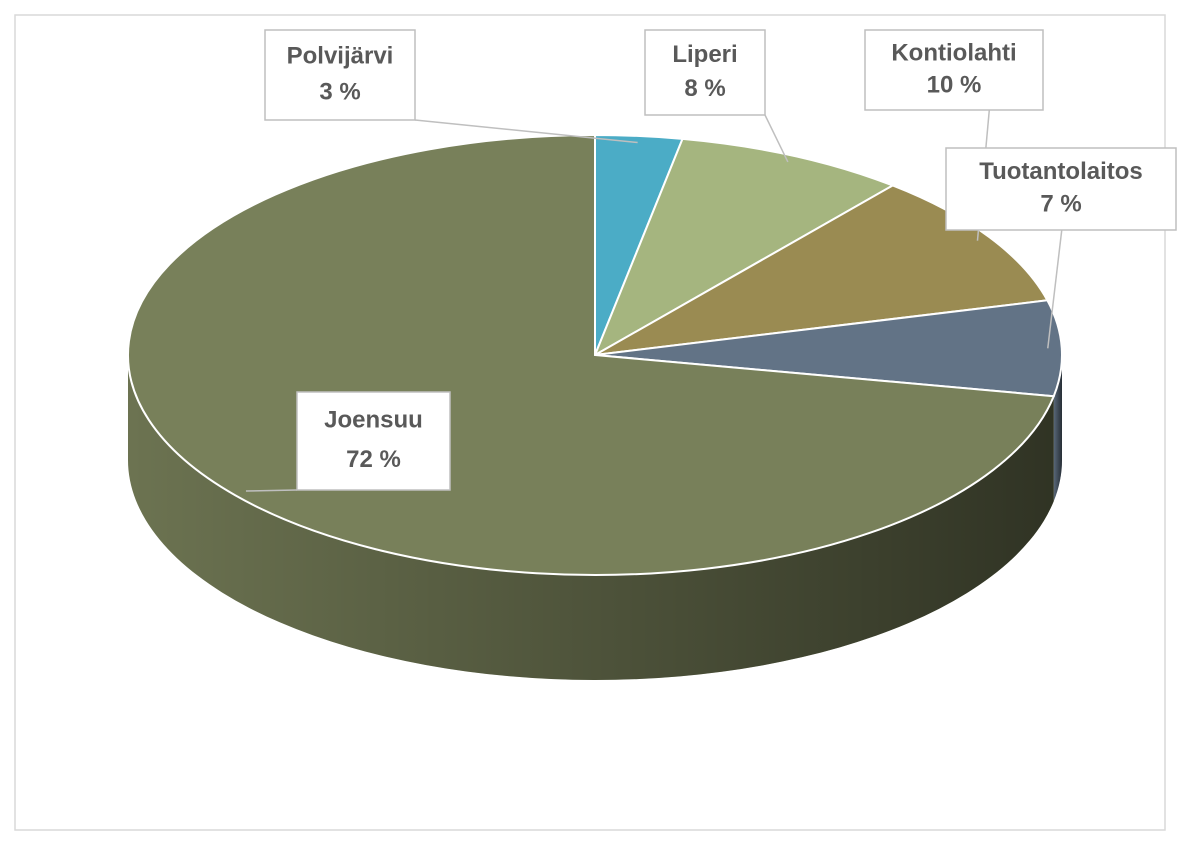 This screenshot has width=1181, height=841. I want to click on value-label: 10 %, so click(954, 84).